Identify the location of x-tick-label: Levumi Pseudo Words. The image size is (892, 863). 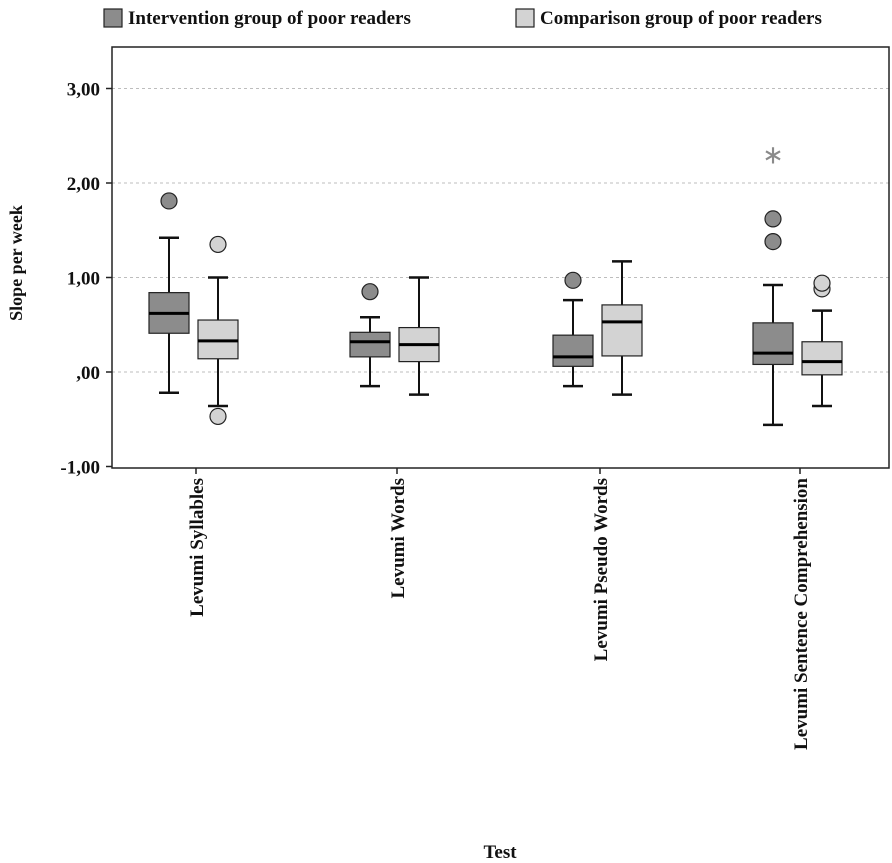
(601, 569).